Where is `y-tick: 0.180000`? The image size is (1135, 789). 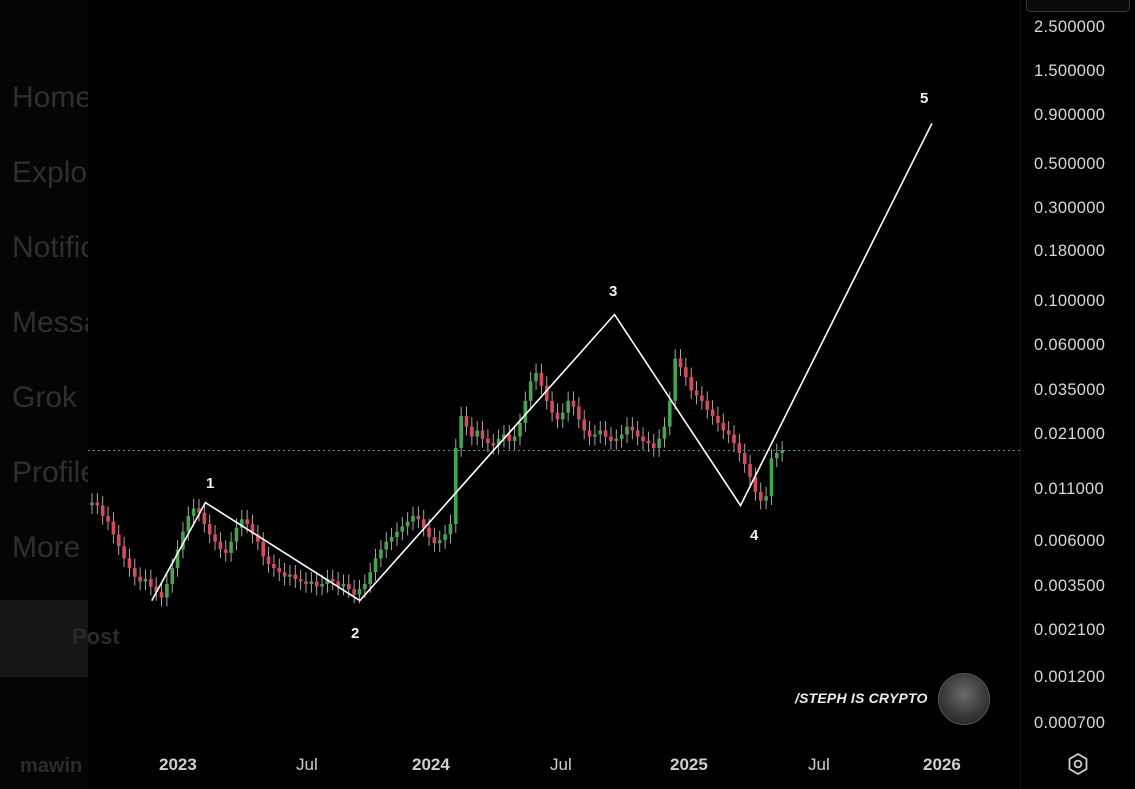 y-tick: 0.180000 is located at coordinates (1070, 251).